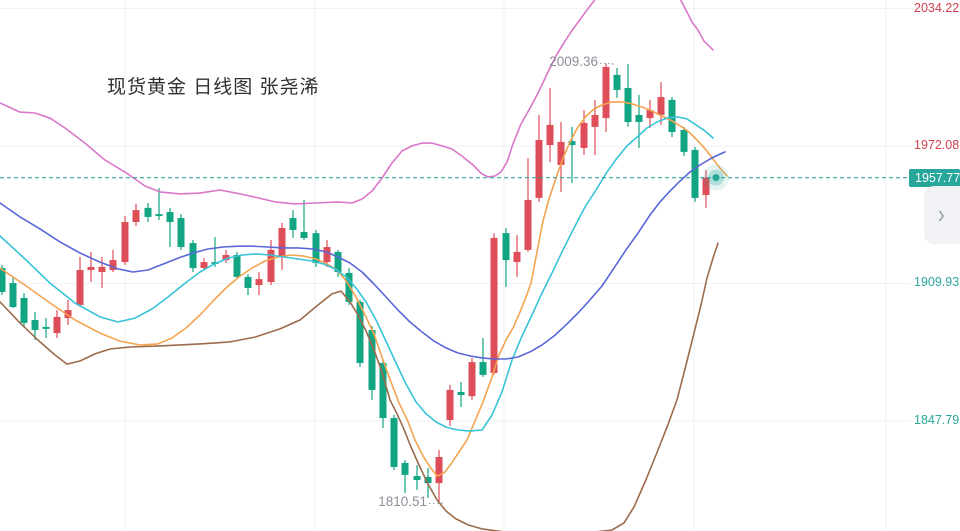 The width and height of the screenshot is (960, 531). What do you see at coordinates (937, 144) in the screenshot?
I see `y-axis-label: 1972.08` at bounding box center [937, 144].